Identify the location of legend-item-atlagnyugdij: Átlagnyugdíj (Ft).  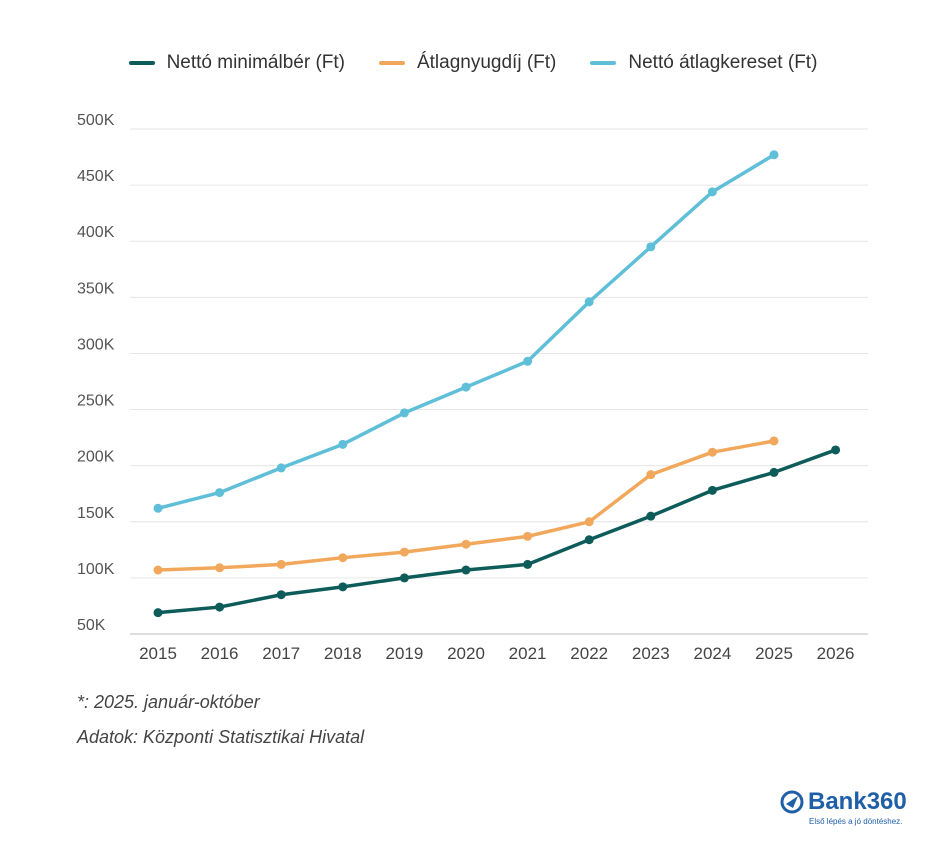
(467, 63).